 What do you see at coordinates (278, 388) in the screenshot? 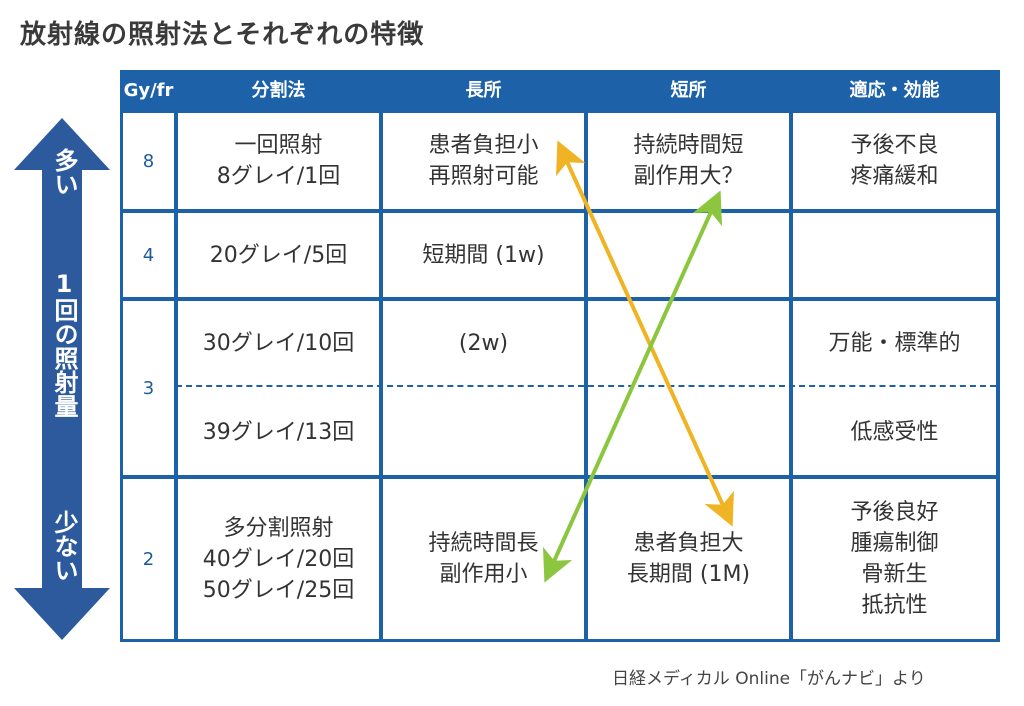
I see `row3-method-cell` at bounding box center [278, 388].